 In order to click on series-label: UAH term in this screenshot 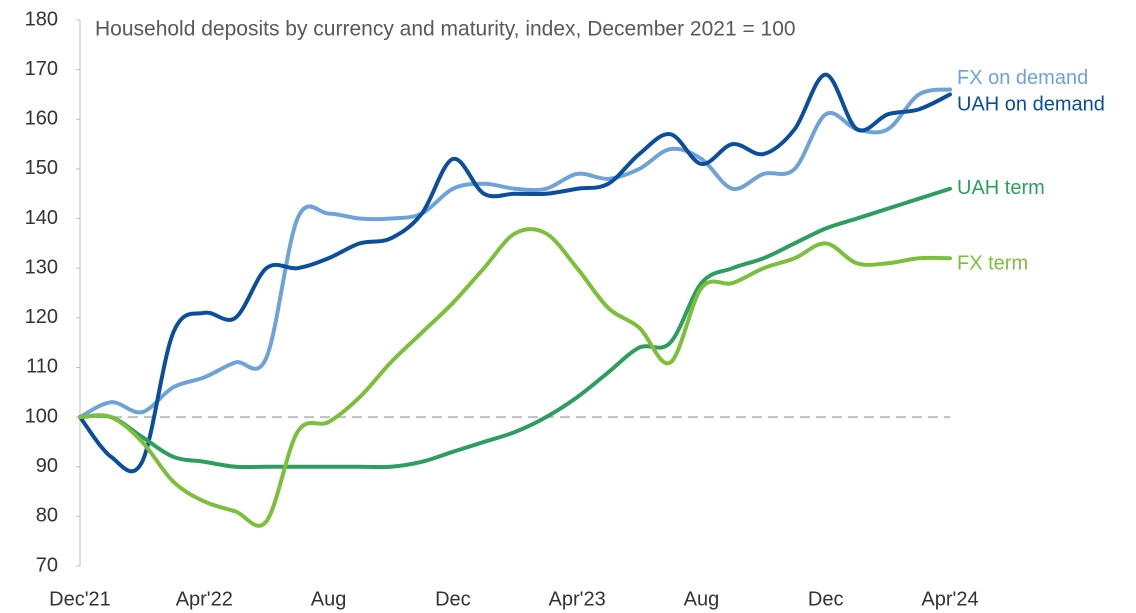, I will do `click(1001, 188)`.